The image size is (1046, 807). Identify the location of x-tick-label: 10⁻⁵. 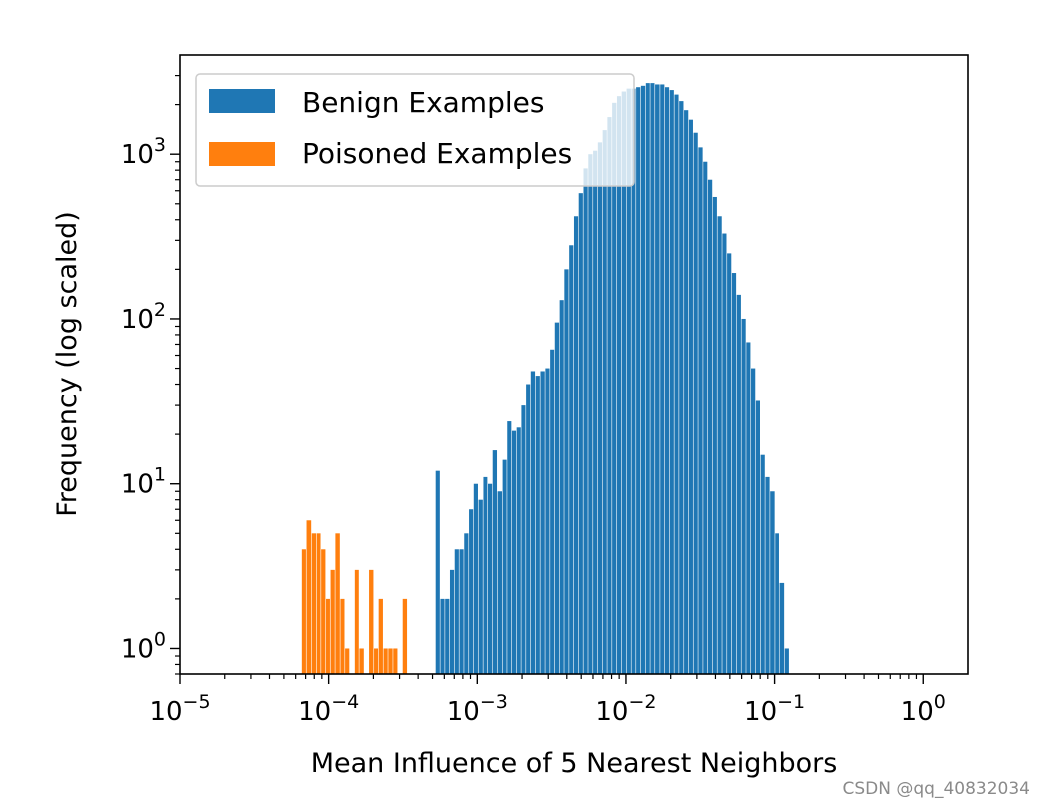
(179, 709).